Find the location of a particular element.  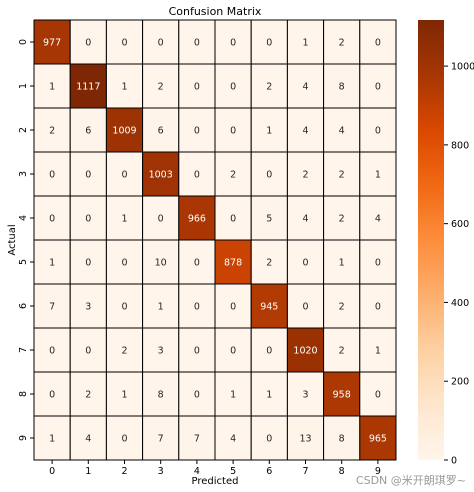

cell-value-label: 1009 is located at coordinates (124, 131).